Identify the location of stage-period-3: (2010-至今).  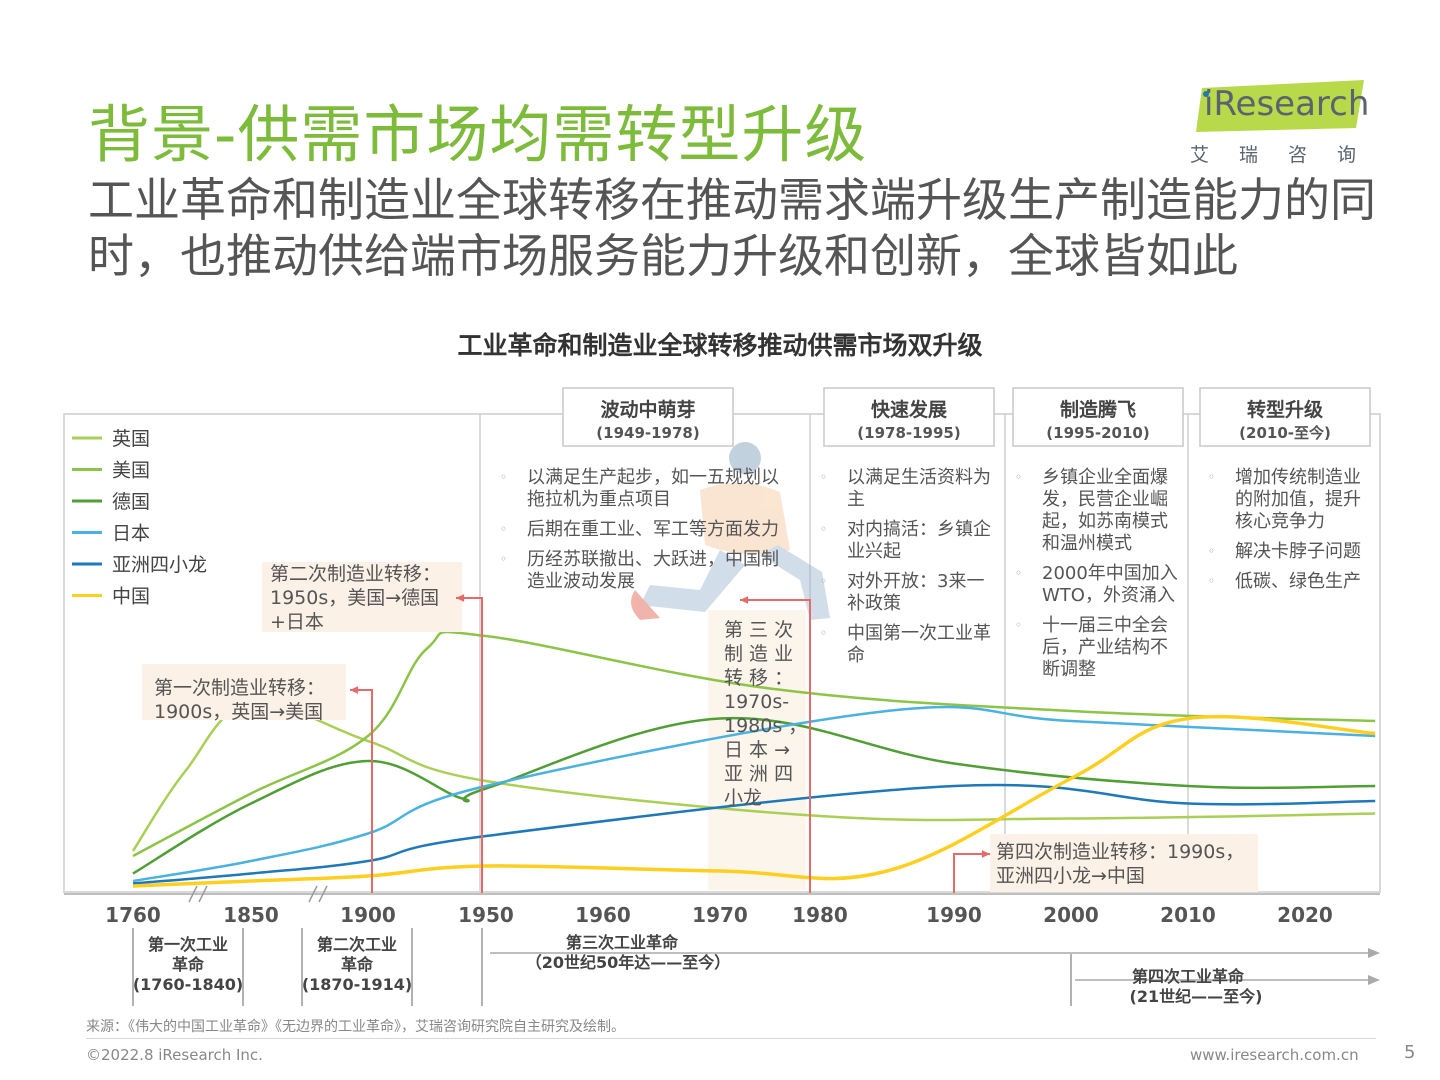
(1285, 433).